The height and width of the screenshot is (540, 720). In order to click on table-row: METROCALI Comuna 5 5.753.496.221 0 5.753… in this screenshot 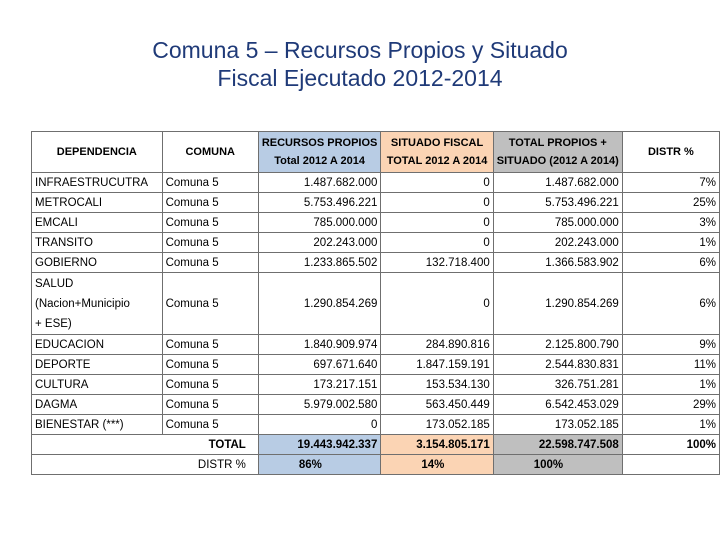, I will do `click(375, 202)`.